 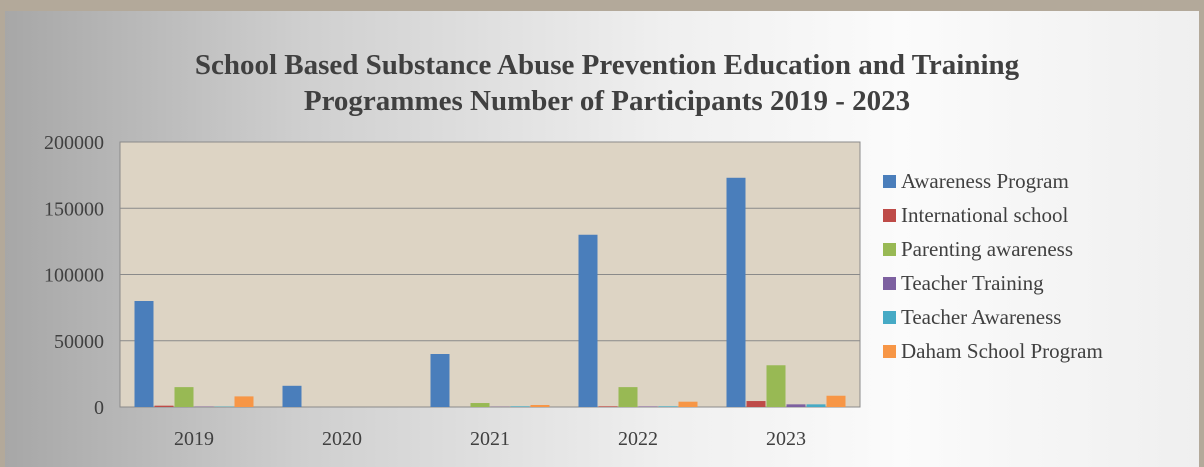 What do you see at coordinates (99, 408) in the screenshot?
I see `y-tick-label: 0` at bounding box center [99, 408].